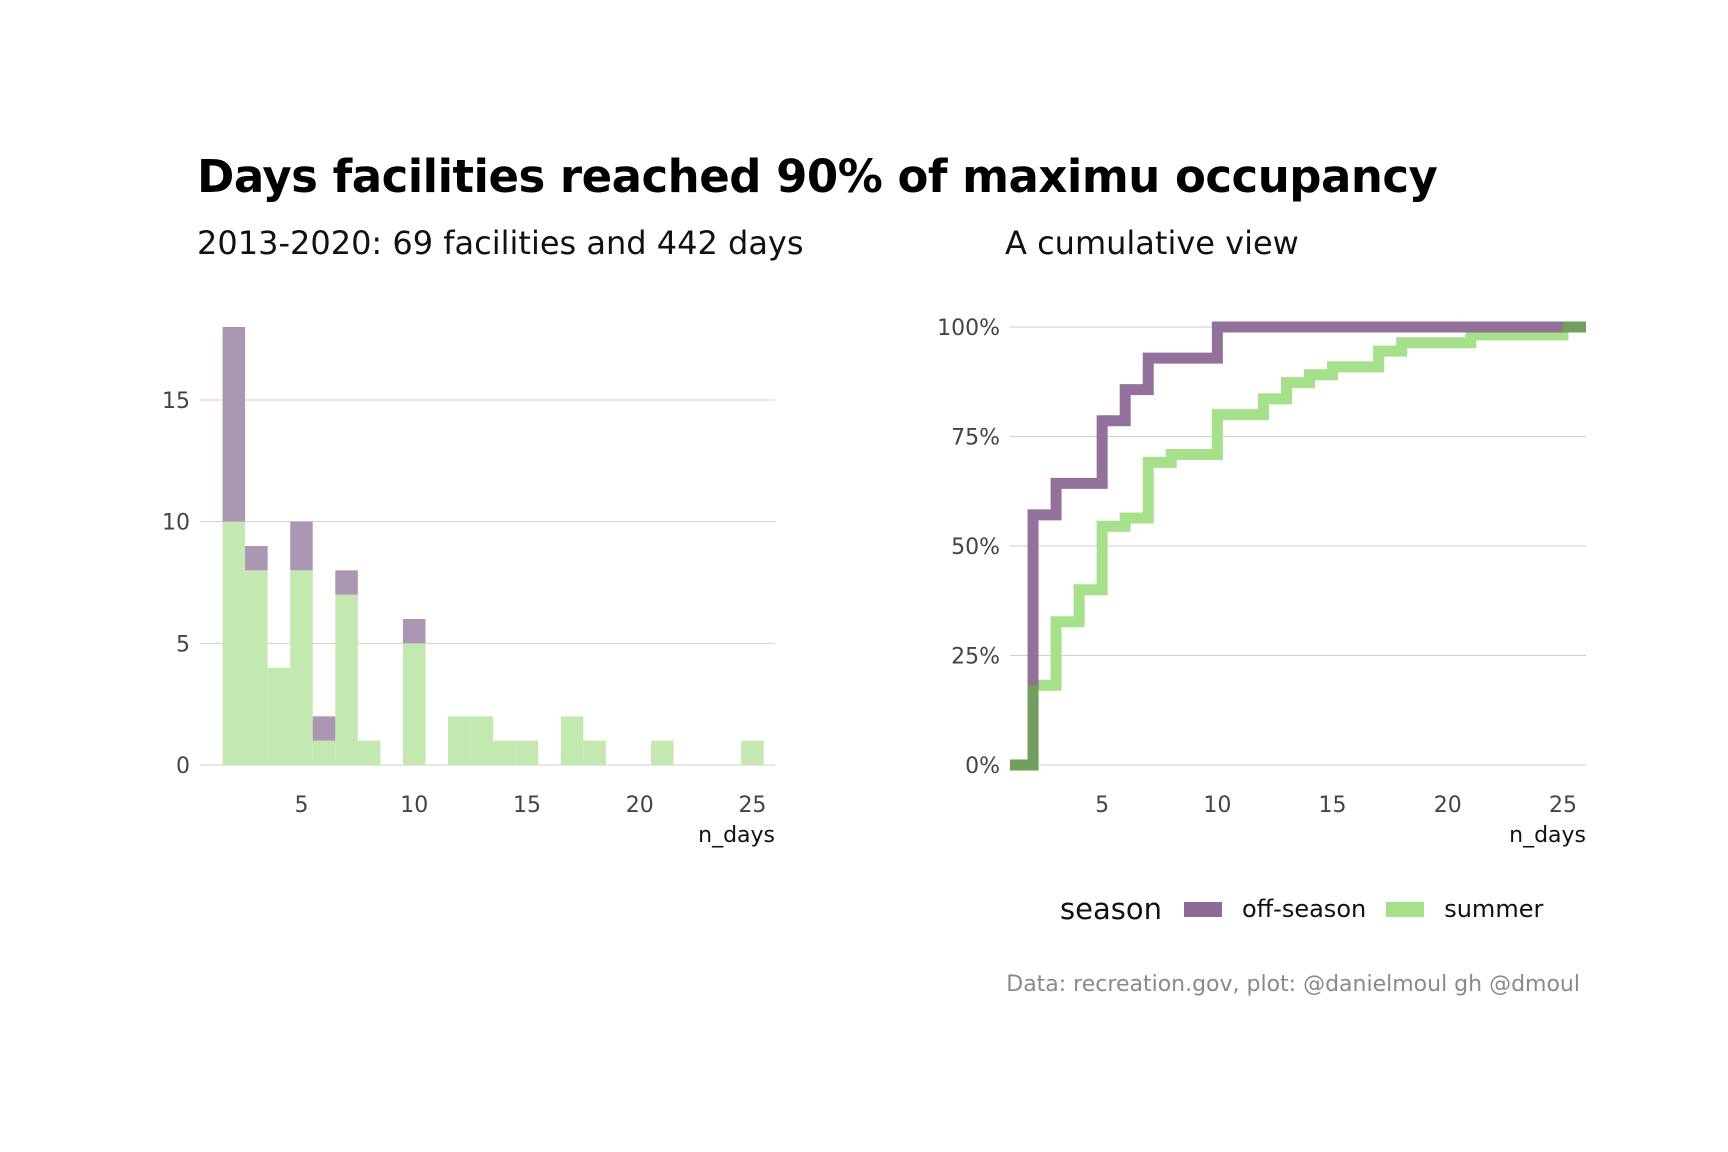 This screenshot has height=1152, width=1728. I want to click on histogram-x-tick-label: 10, so click(414, 805).